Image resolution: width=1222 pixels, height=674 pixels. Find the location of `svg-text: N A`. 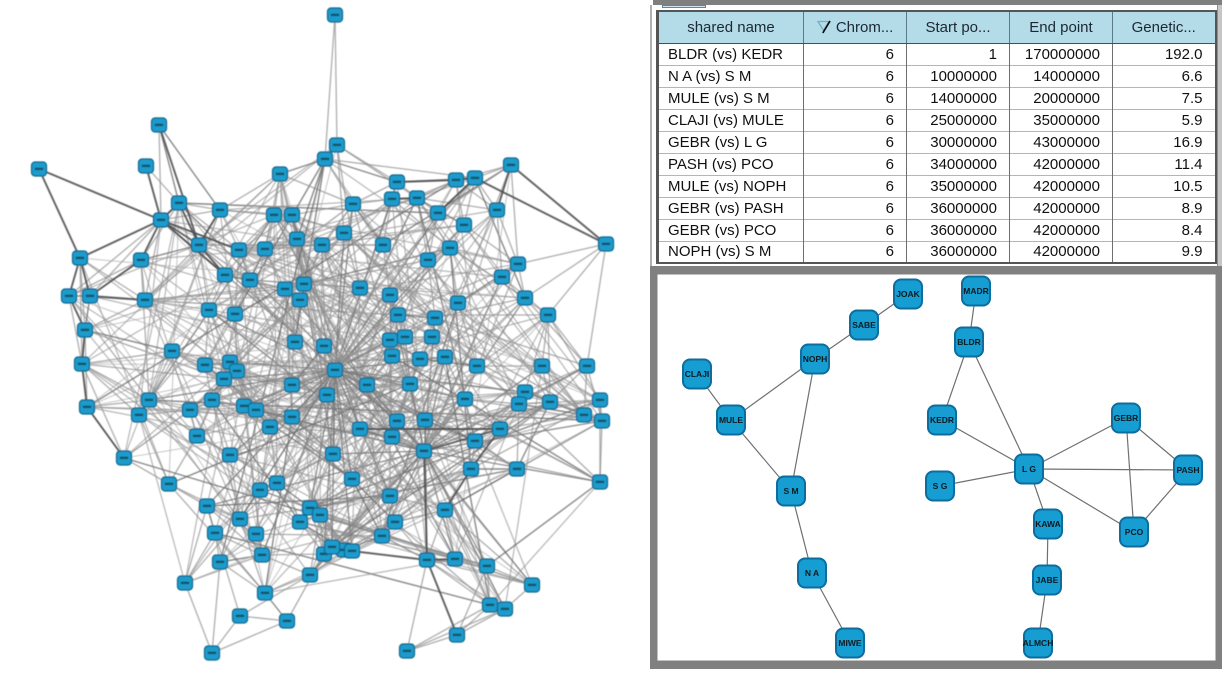

svg-text: N A is located at coordinates (812, 573).